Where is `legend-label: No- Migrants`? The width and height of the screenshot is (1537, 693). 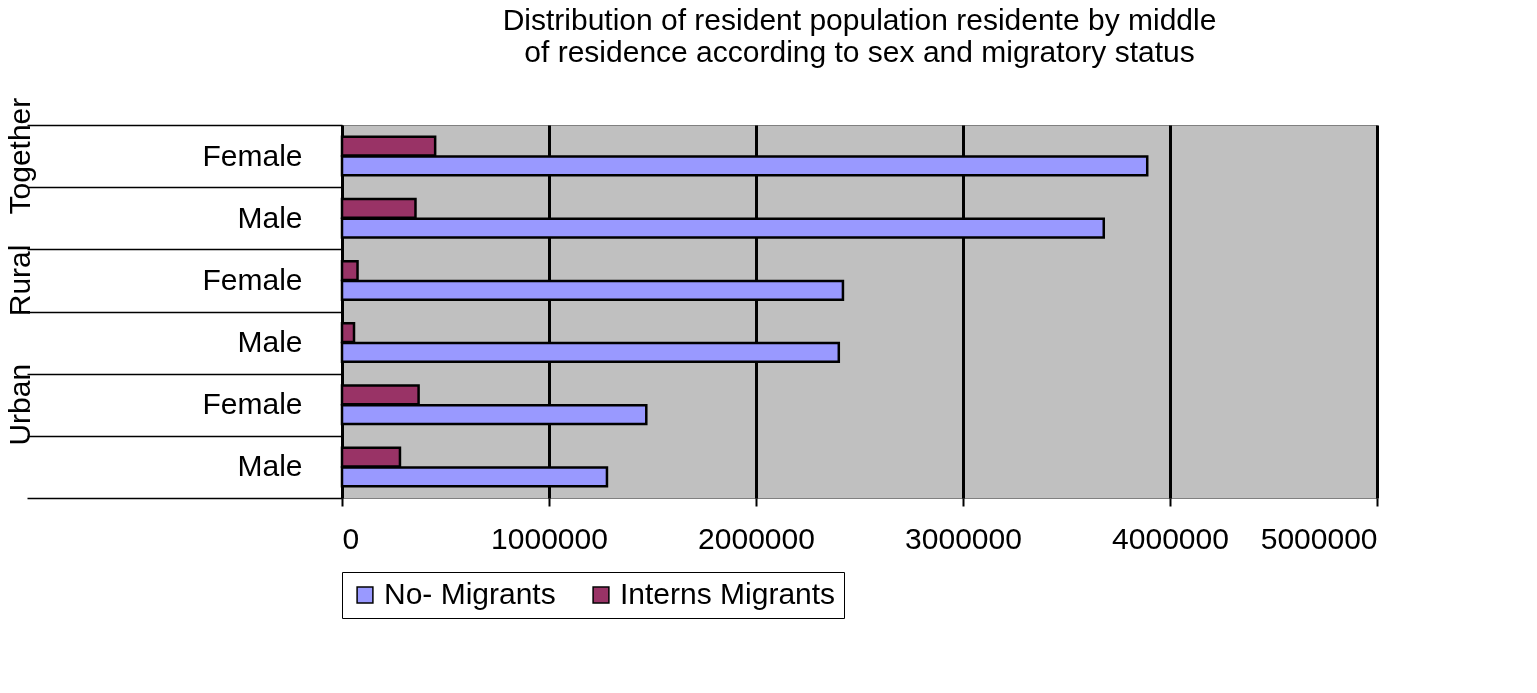
legend-label: No- Migrants is located at coordinates (470, 593).